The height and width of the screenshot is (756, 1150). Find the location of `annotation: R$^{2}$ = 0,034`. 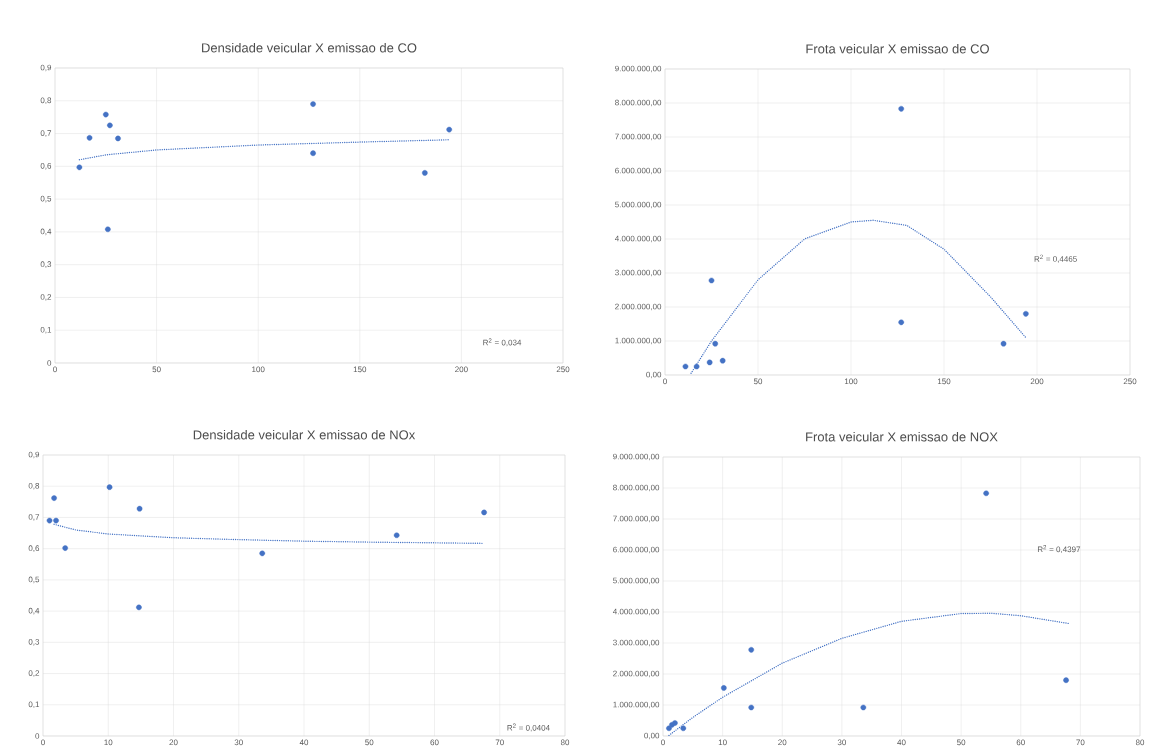

annotation: R$^{2}$ = 0,034 is located at coordinates (502, 342).